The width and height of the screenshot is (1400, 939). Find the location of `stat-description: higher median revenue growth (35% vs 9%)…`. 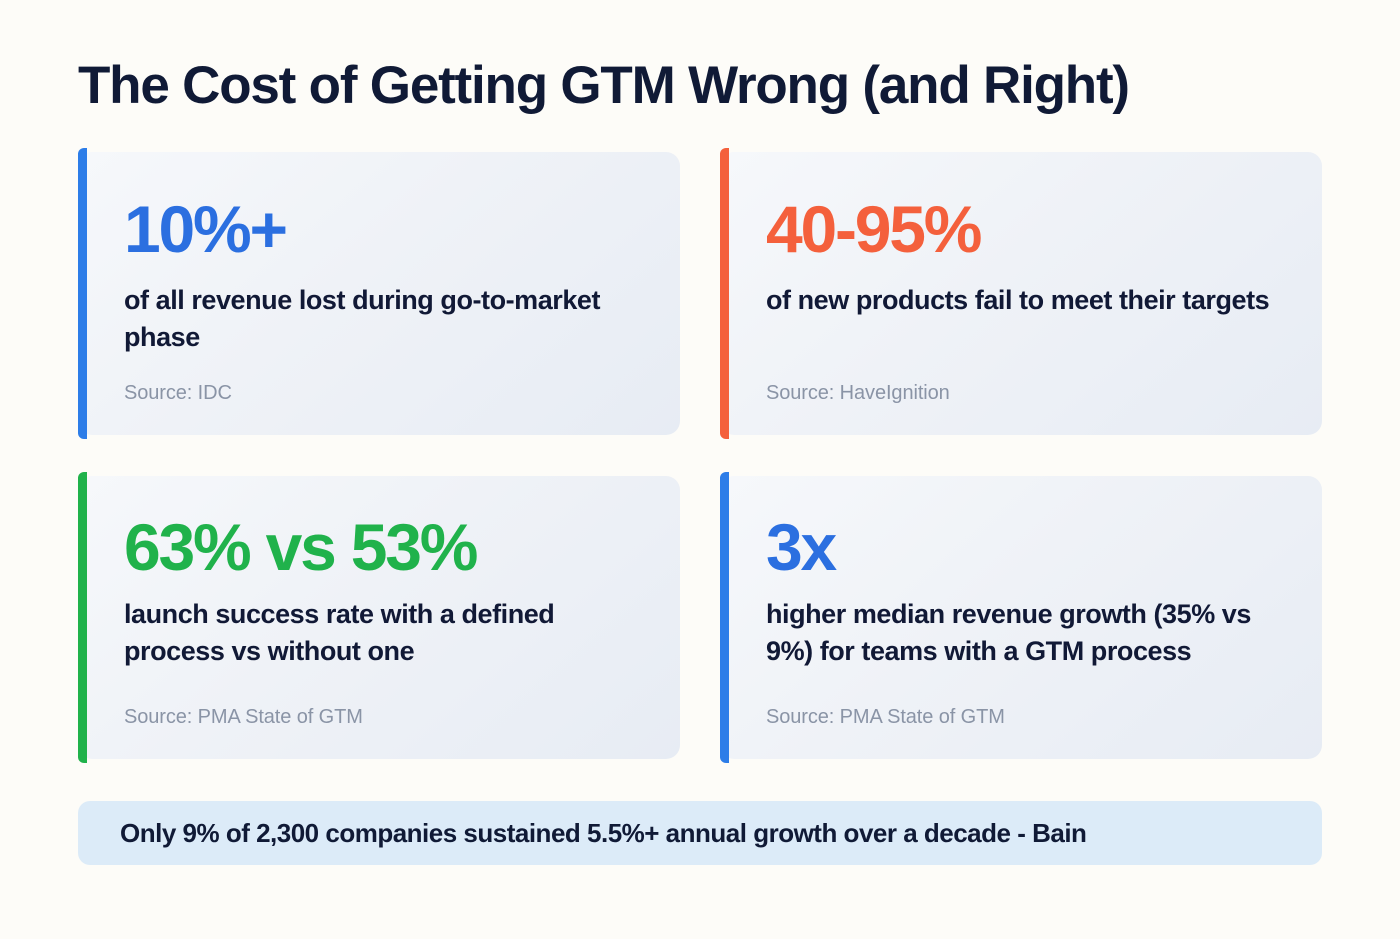

stat-description: higher median revenue growth (35% vs 9%)… is located at coordinates (1008, 633).